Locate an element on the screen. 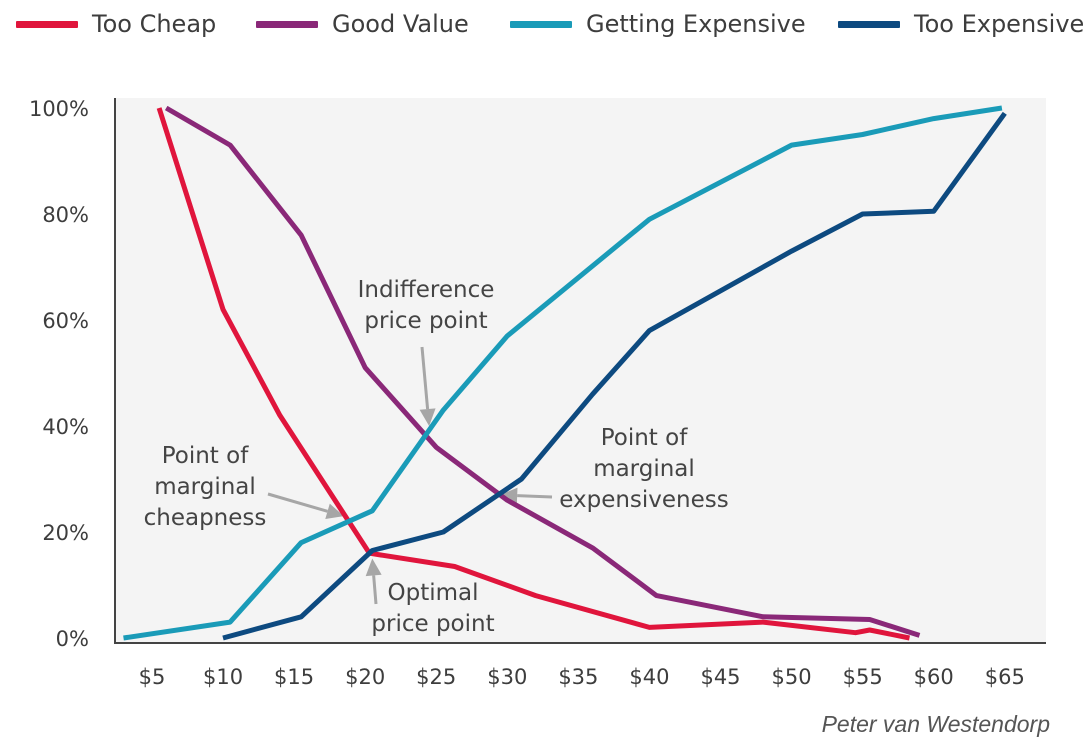 The height and width of the screenshot is (750, 1092). legend-item-good-value: Good Value is located at coordinates (362, 24).